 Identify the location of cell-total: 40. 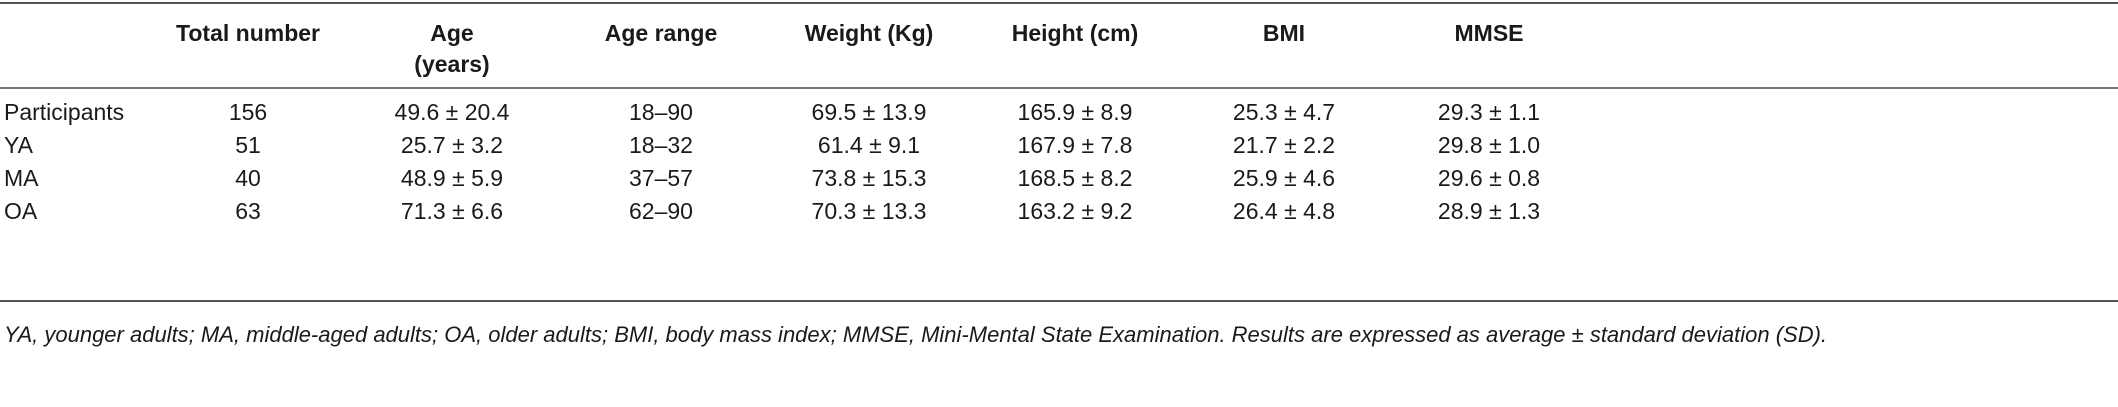
(248, 178).